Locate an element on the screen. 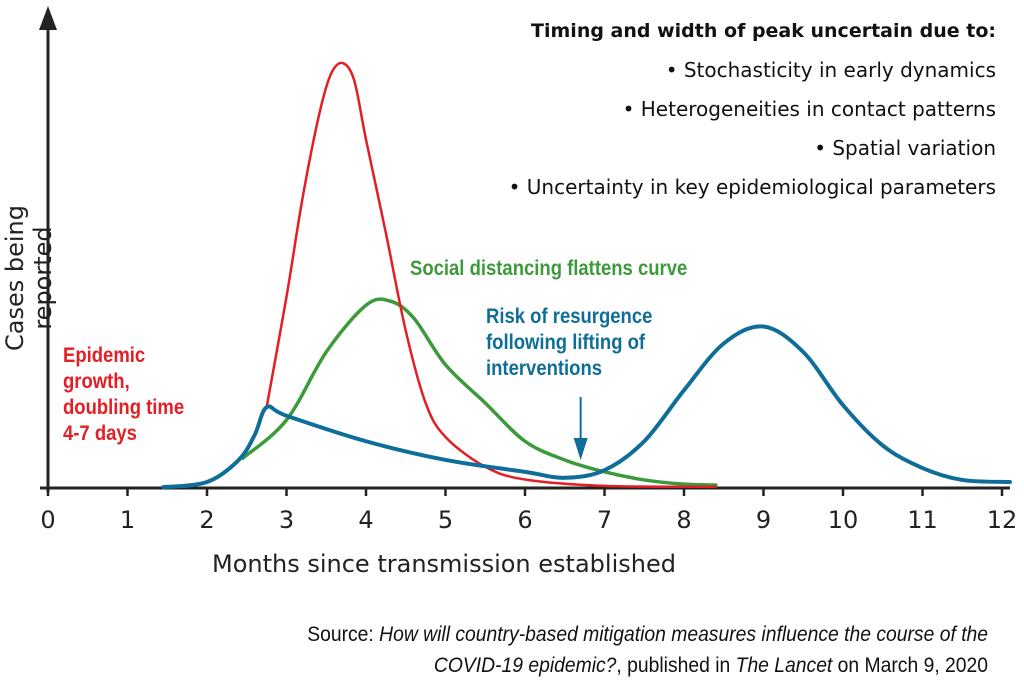  x-tick-label: 3 is located at coordinates (286, 520).